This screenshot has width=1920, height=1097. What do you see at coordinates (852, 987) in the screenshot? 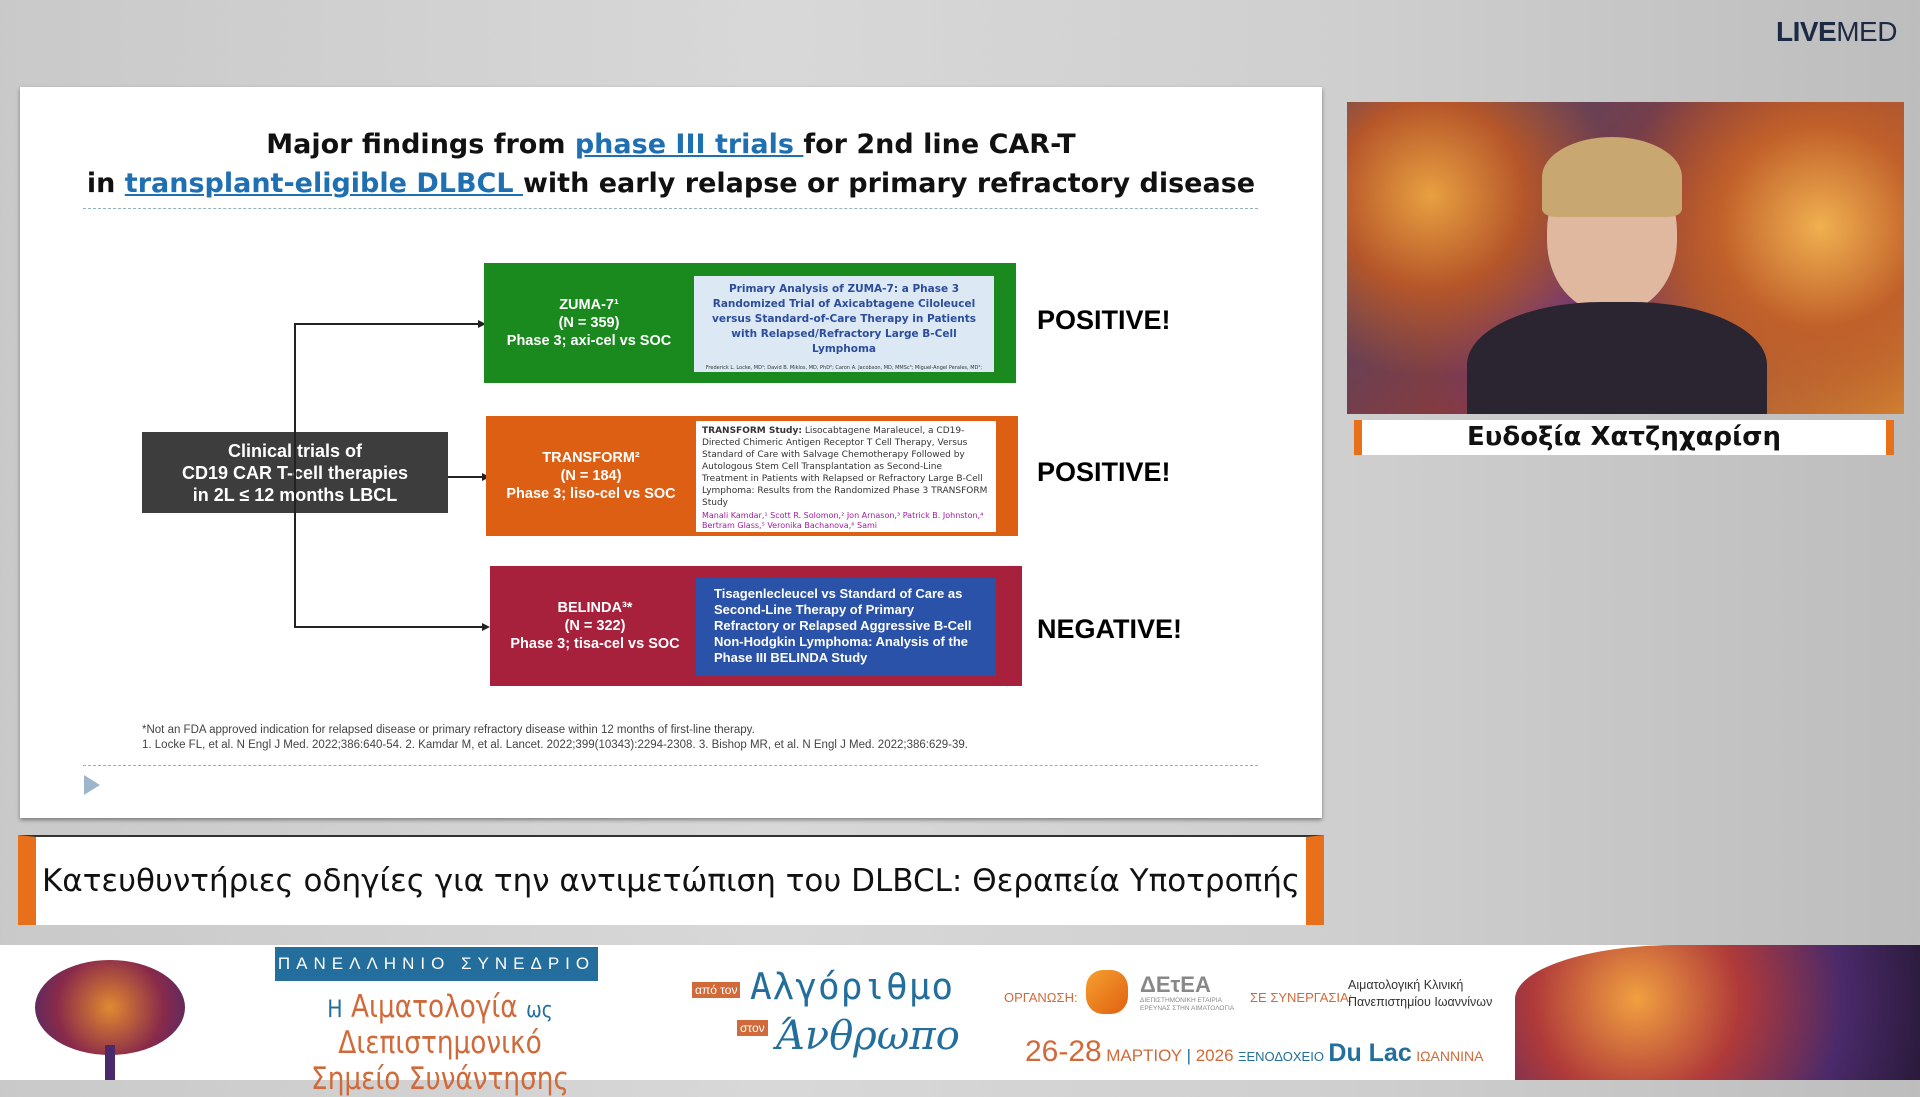
I see `from-word: Αλγόριθμο` at bounding box center [852, 987].